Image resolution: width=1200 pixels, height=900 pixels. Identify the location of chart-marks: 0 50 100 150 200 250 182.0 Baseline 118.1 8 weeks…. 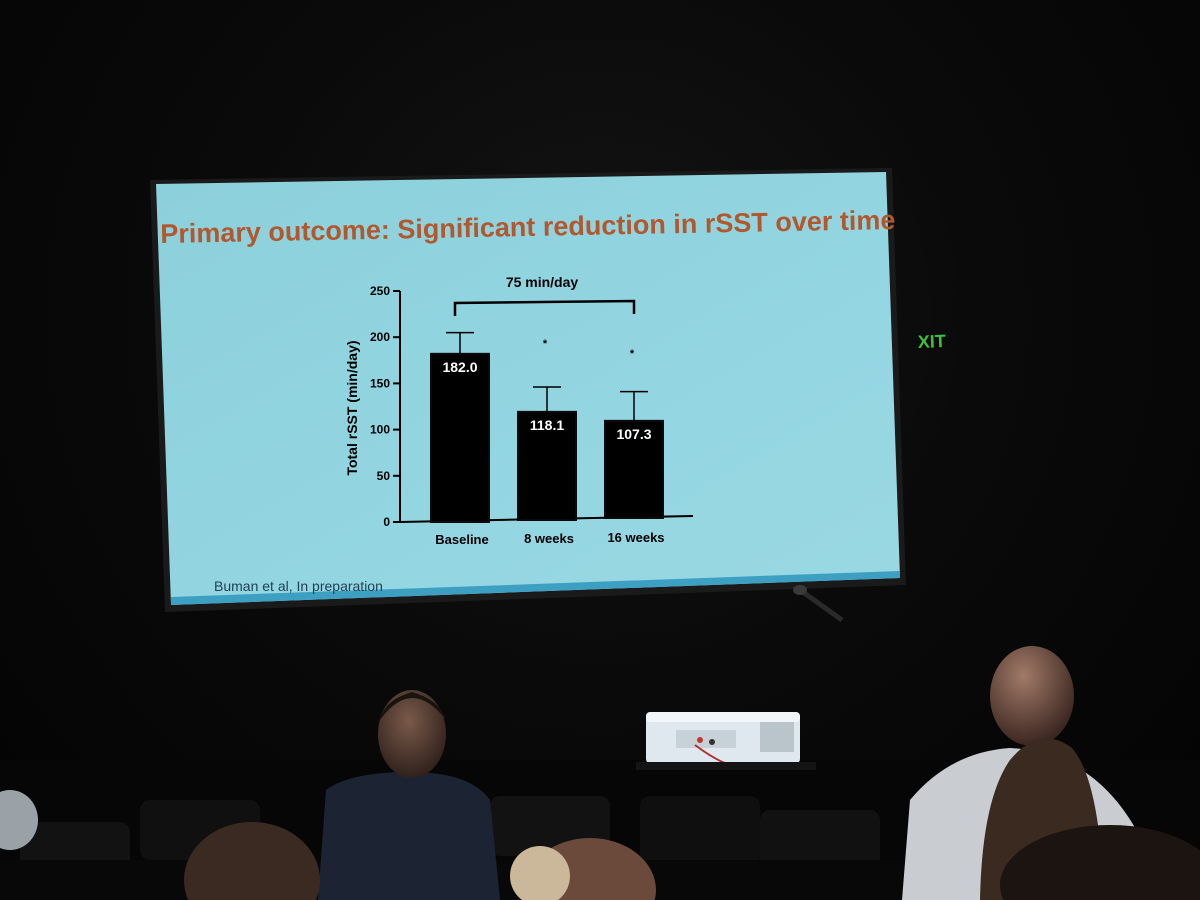
(532, 415).